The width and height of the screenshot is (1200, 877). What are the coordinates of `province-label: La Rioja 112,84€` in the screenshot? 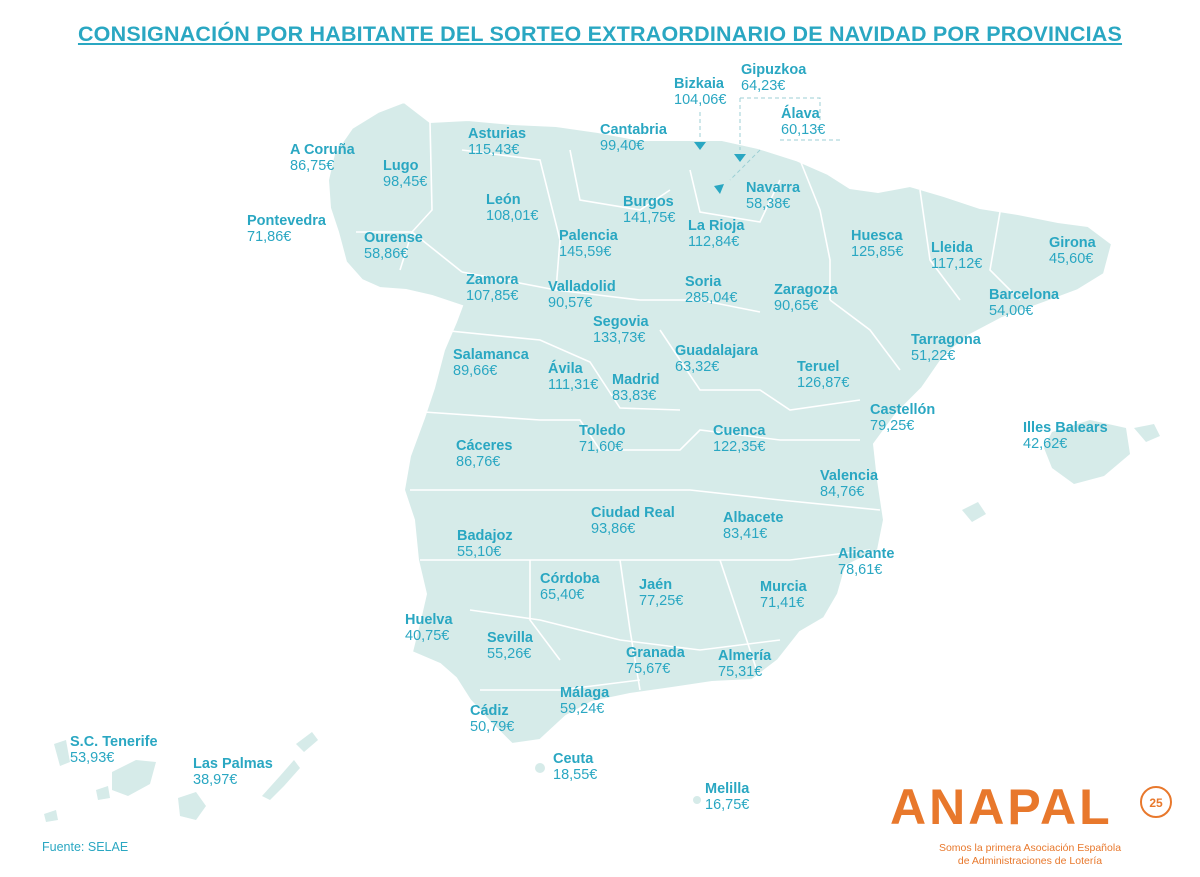 It's located at (716, 234).